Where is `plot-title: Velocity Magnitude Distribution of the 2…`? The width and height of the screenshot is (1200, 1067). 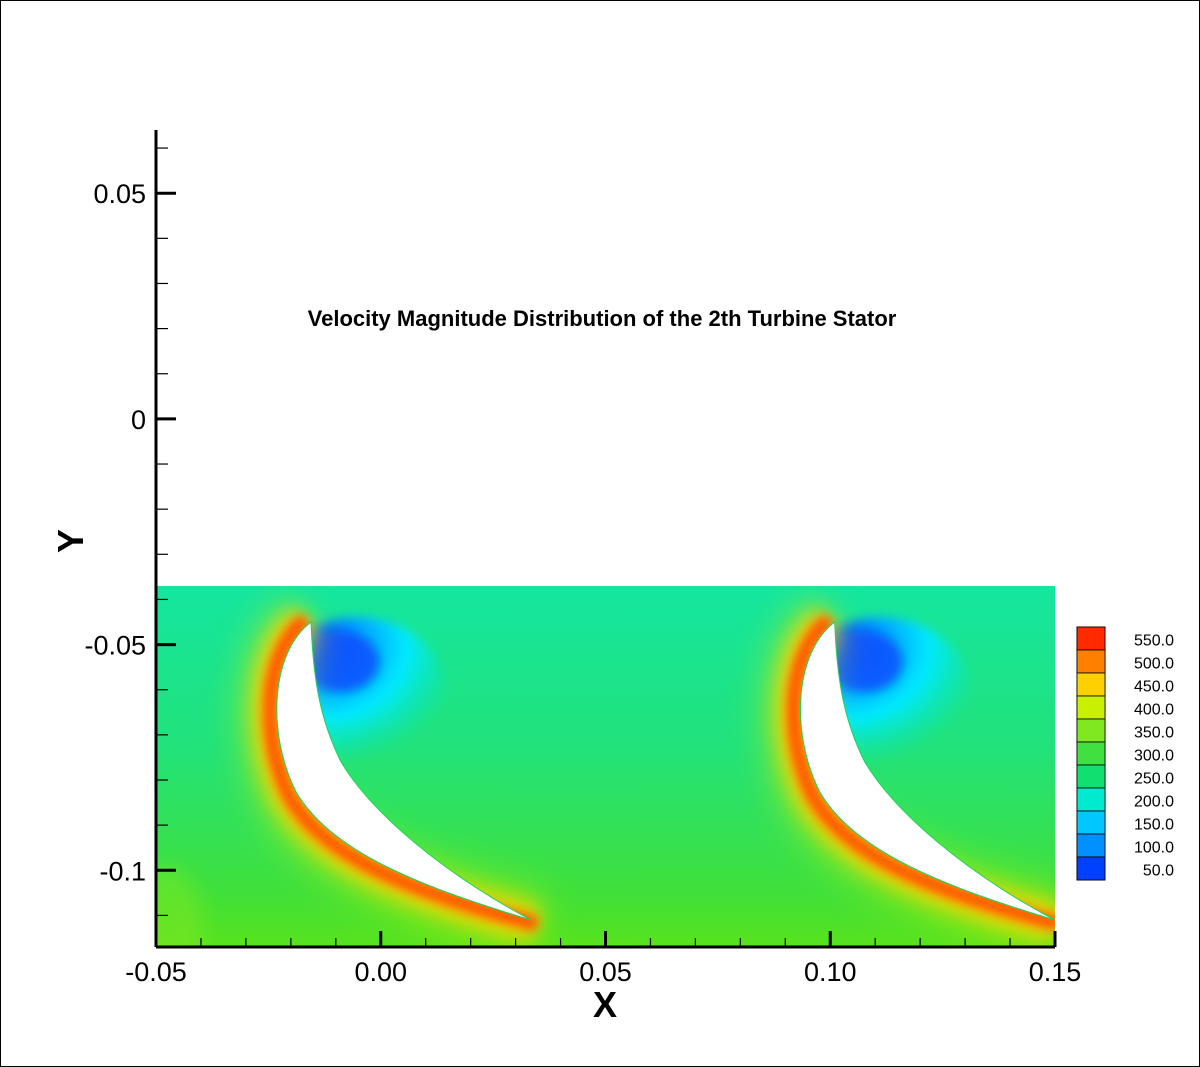 plot-title: Velocity Magnitude Distribution of the 2… is located at coordinates (602, 318).